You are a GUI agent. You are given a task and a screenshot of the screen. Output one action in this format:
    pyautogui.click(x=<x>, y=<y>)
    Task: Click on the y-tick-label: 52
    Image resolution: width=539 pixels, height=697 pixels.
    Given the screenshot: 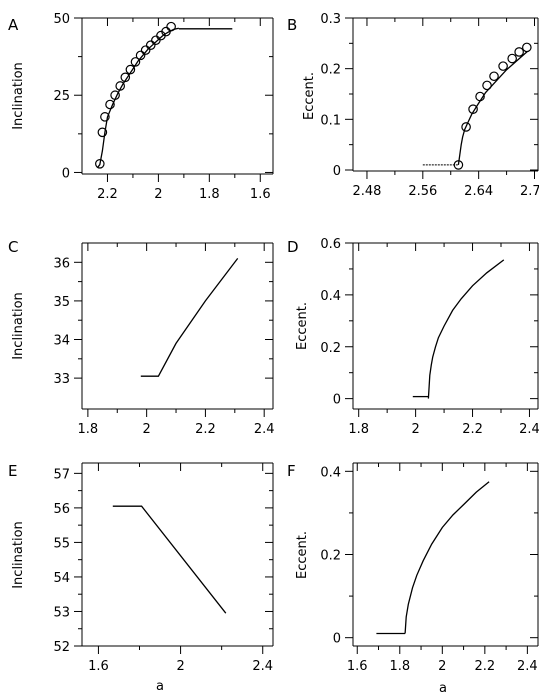 What is the action you would take?
    pyautogui.click(x=61, y=647)
    